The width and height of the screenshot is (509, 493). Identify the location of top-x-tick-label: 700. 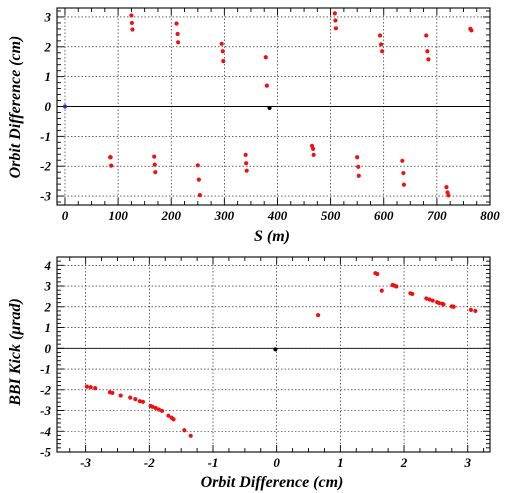
(437, 215).